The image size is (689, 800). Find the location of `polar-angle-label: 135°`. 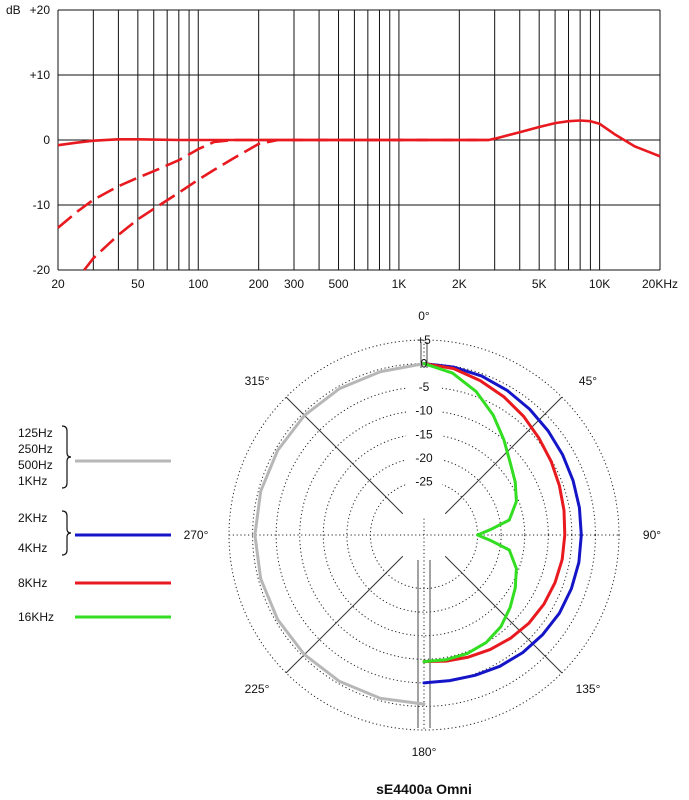

polar-angle-label: 135° is located at coordinates (588, 689).